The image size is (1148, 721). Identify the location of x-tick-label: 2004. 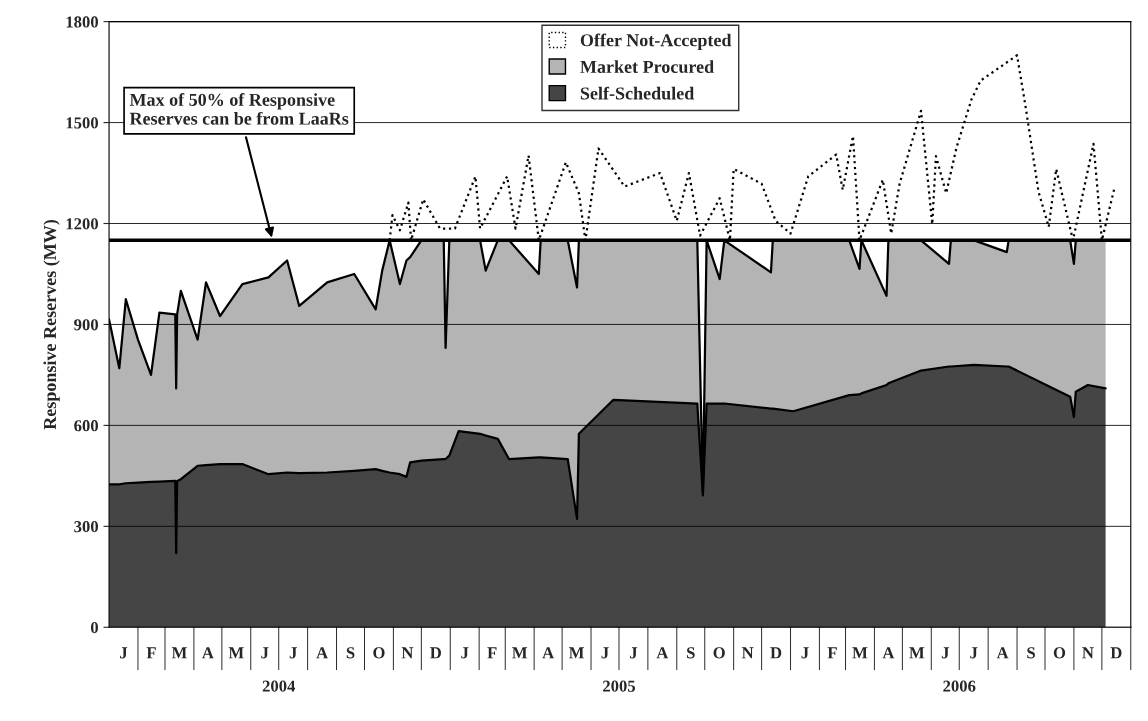
(279, 686).